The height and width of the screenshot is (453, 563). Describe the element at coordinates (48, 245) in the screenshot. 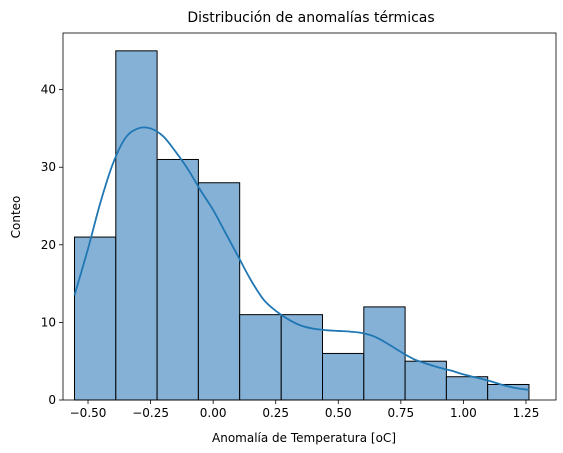

I see `y-tick-label: 20` at that location.